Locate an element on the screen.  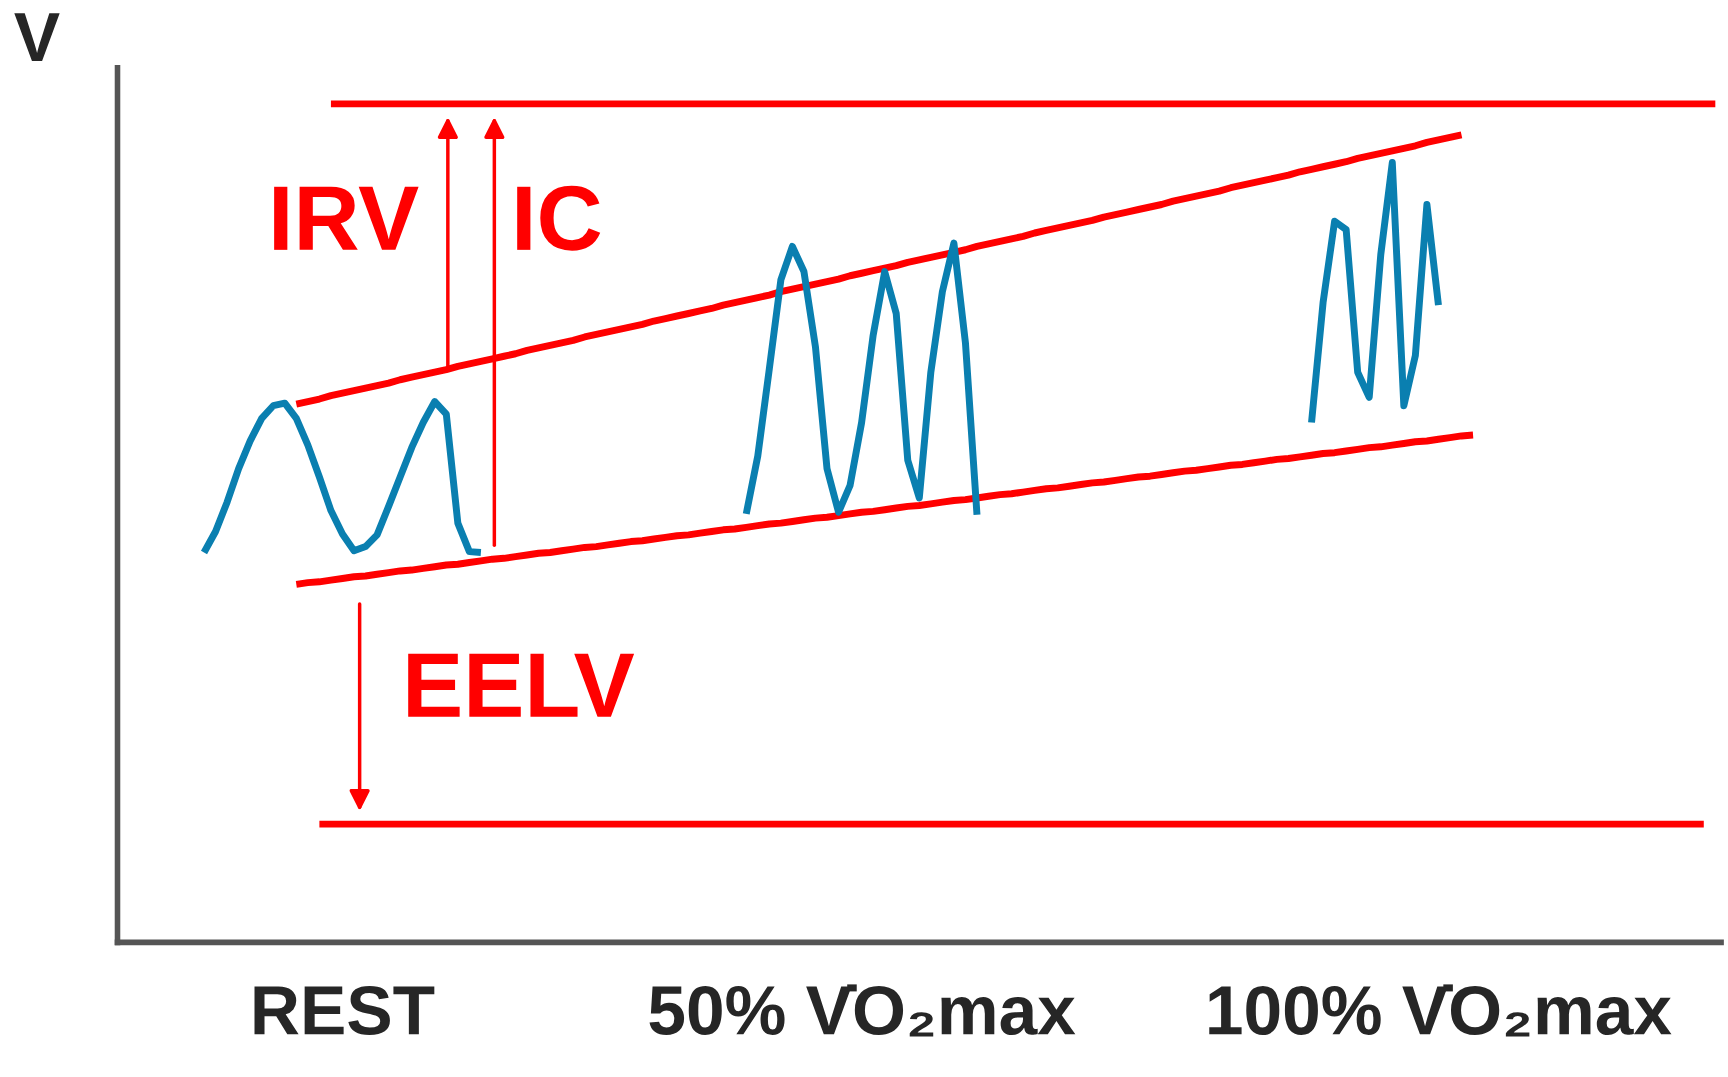
annotation: EELV is located at coordinates (521, 685).